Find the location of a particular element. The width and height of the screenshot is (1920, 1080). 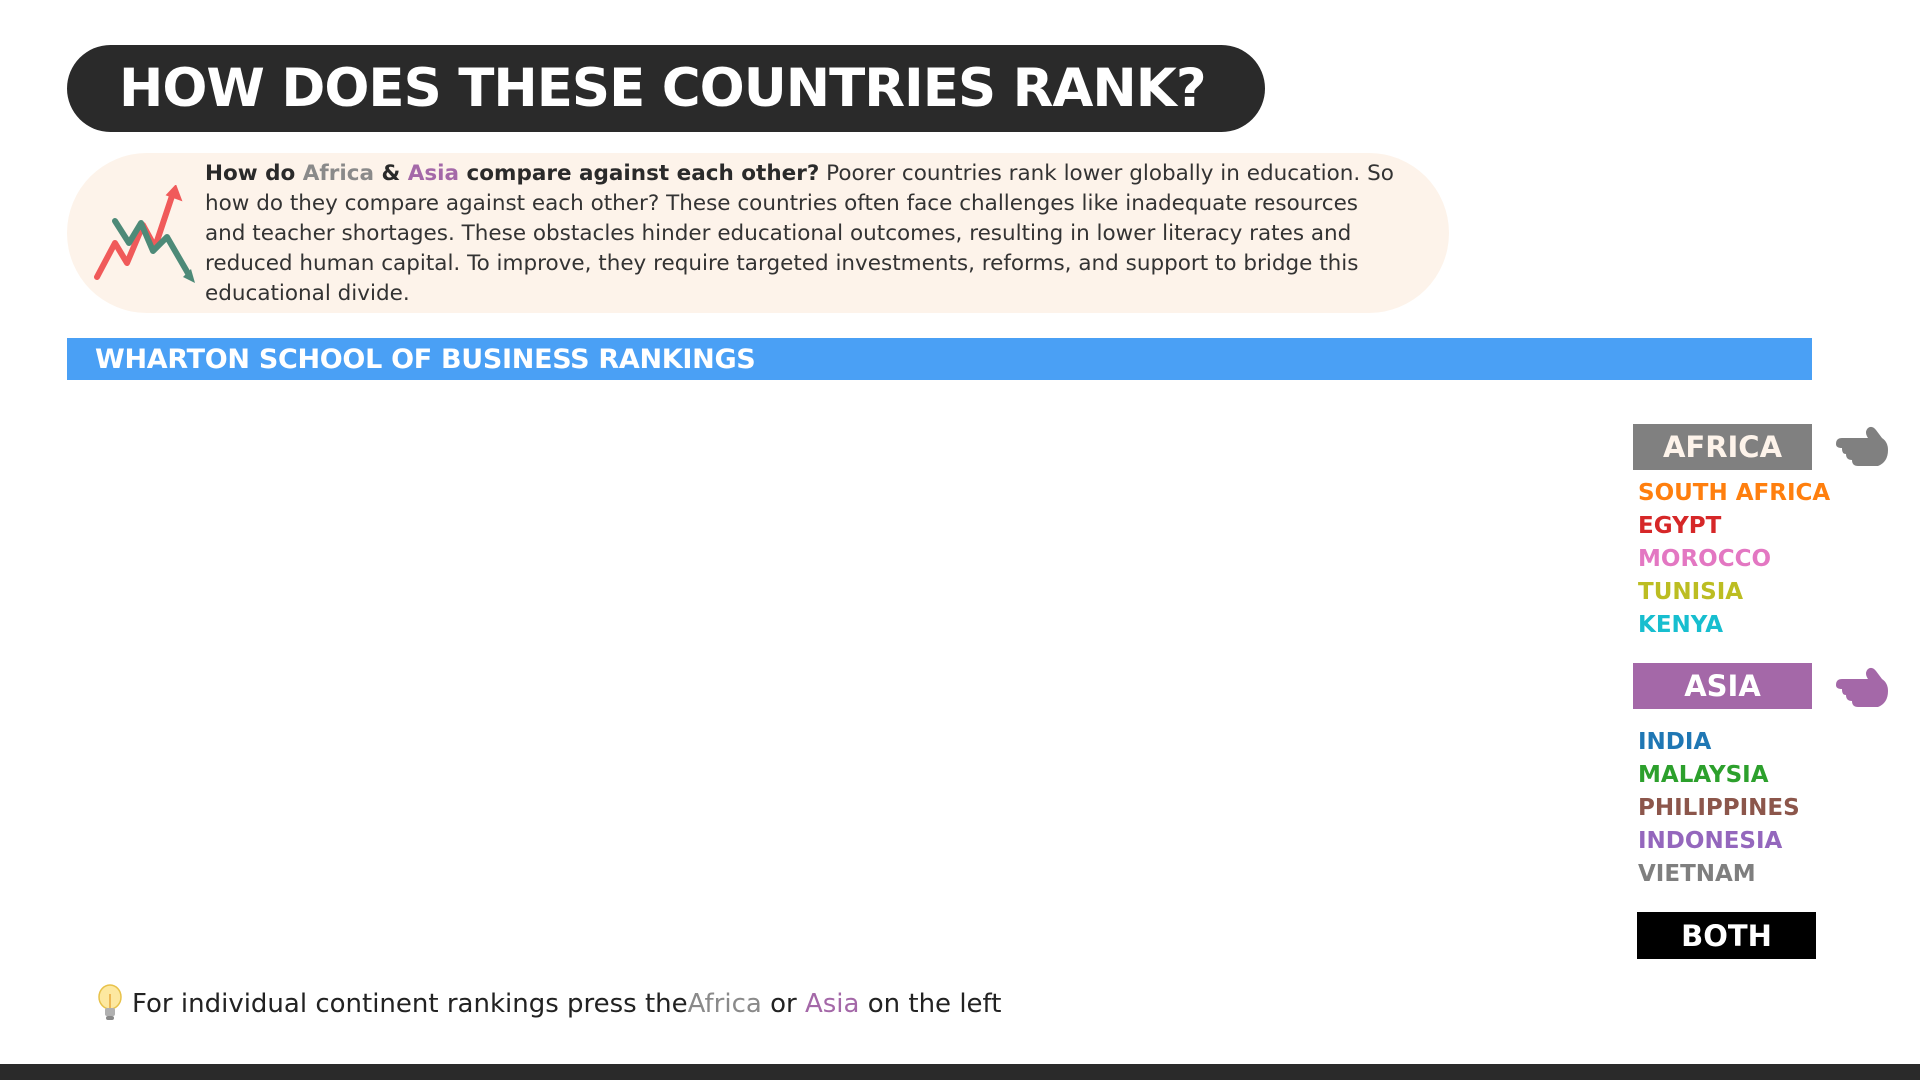

both-button-label: BOTH is located at coordinates (1726, 935).